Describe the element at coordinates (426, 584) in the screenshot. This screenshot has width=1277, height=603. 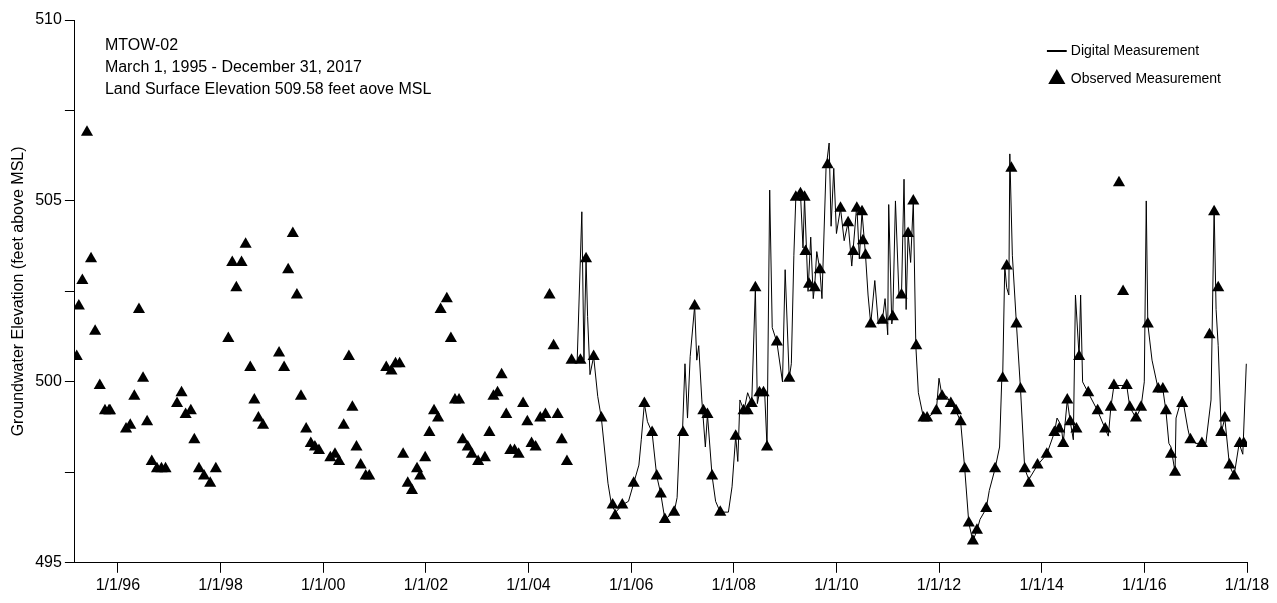
I see `x-tick-label: 1/1/02` at that location.